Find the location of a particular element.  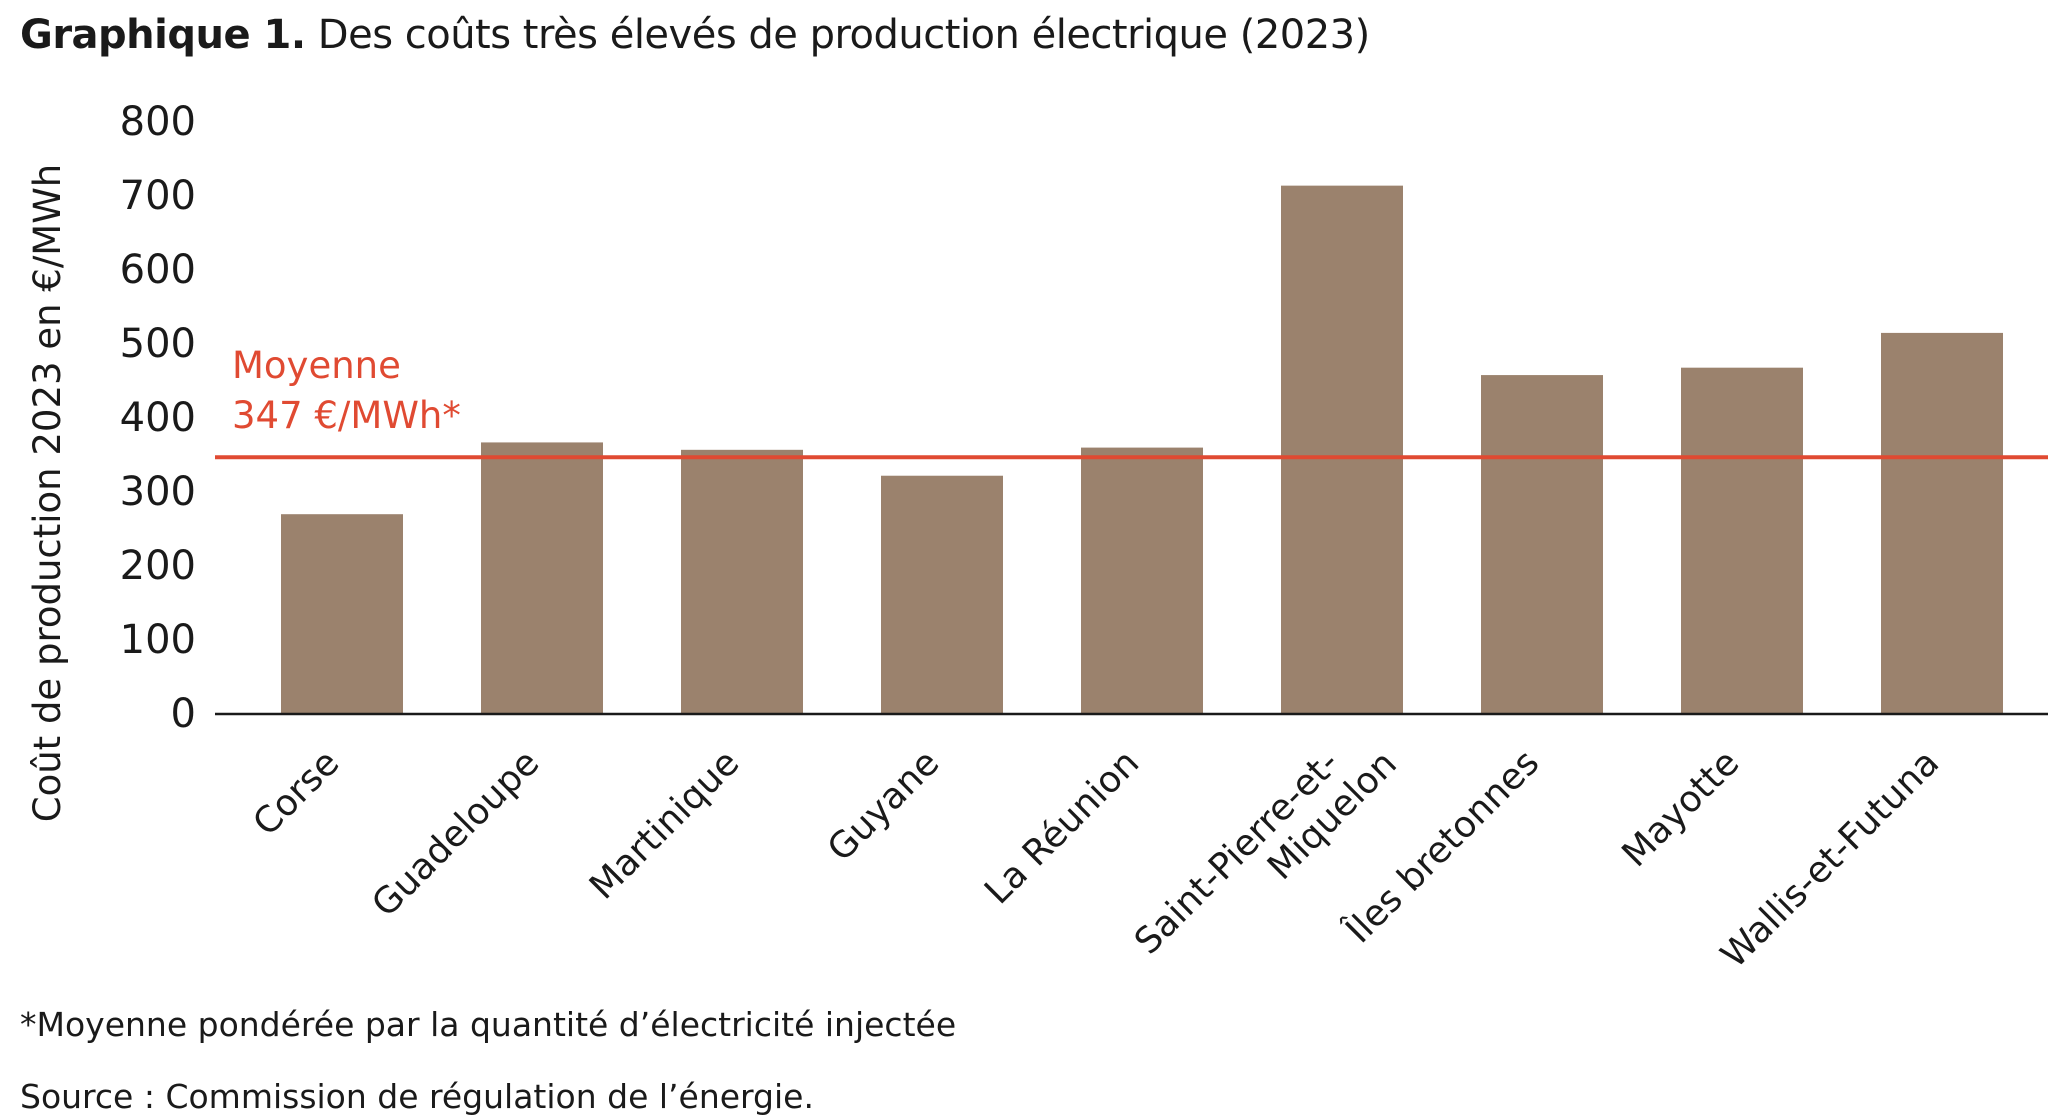

x-tick-label: Martinique is located at coordinates (664, 824).